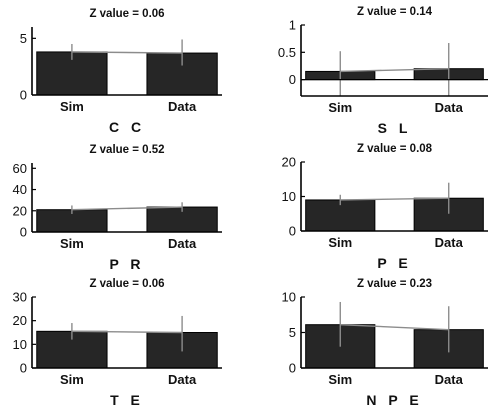 The image size is (492, 412). Describe the element at coordinates (287, 52) in the screenshot. I see `y-tick-label: 0.5` at that location.